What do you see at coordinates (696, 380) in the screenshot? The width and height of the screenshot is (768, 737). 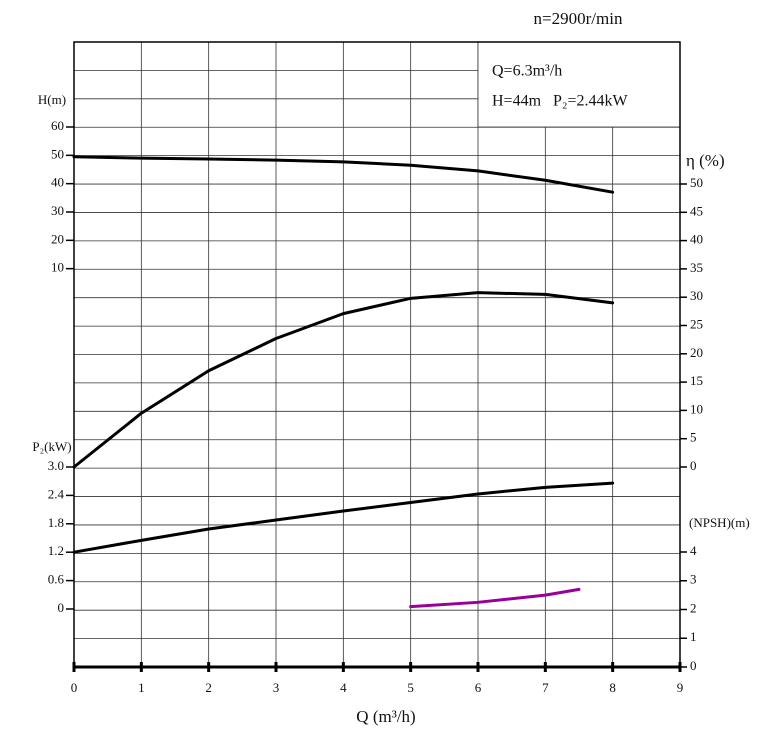 I see `y-tick-label: 15` at bounding box center [696, 380].